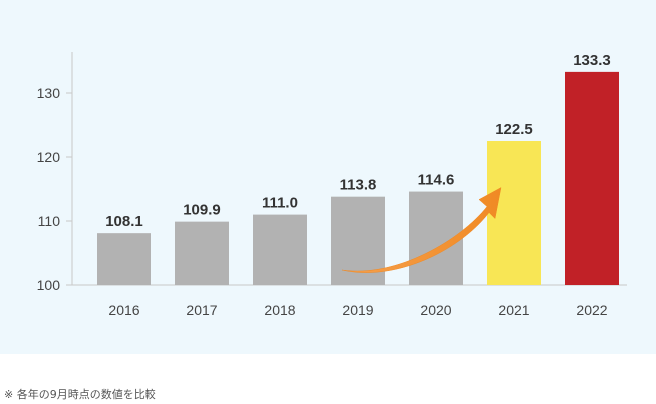 This screenshot has height=404, width=656. What do you see at coordinates (591, 310) in the screenshot?
I see `x-tick-label-2022: 2022` at bounding box center [591, 310].